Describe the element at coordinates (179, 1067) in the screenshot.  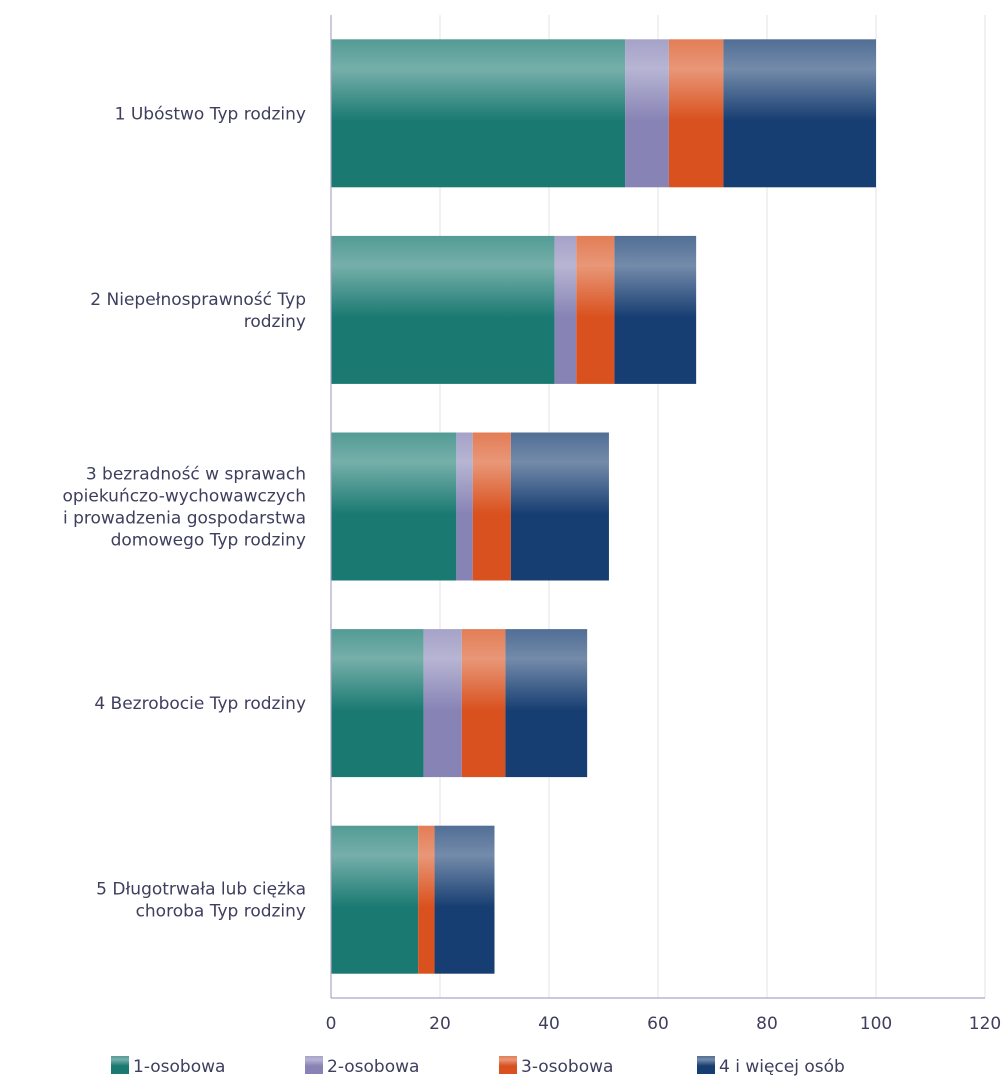
I see `legend-label: 1-osobowa` at that location.